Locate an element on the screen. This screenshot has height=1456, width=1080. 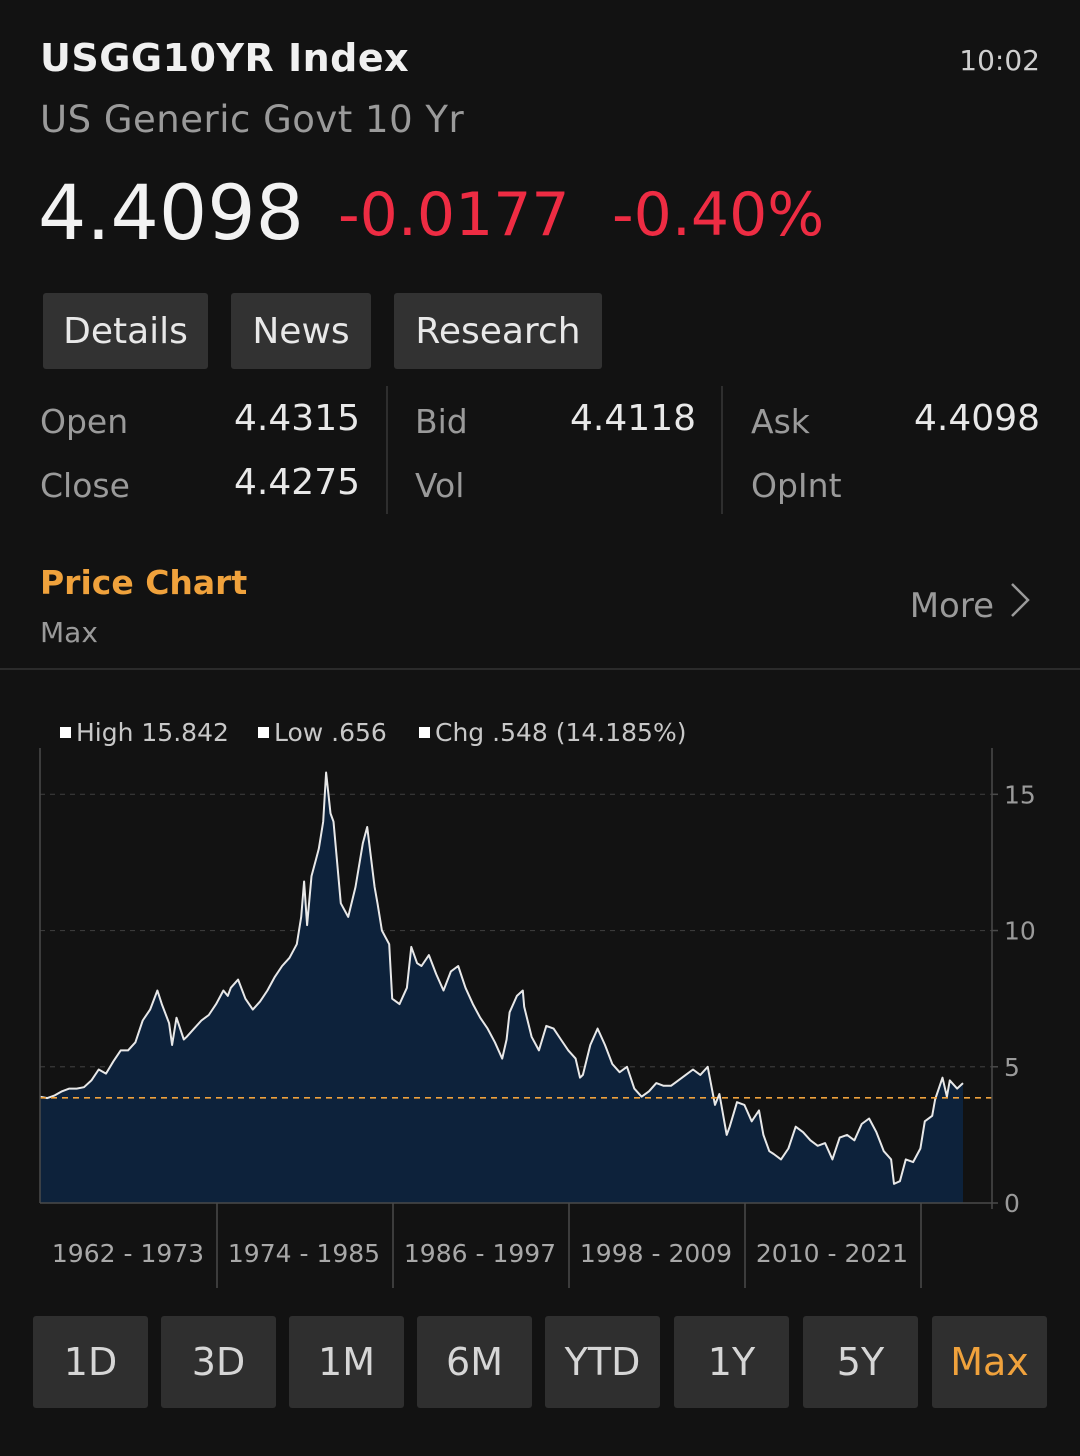
close-label: Close is located at coordinates (85, 485).